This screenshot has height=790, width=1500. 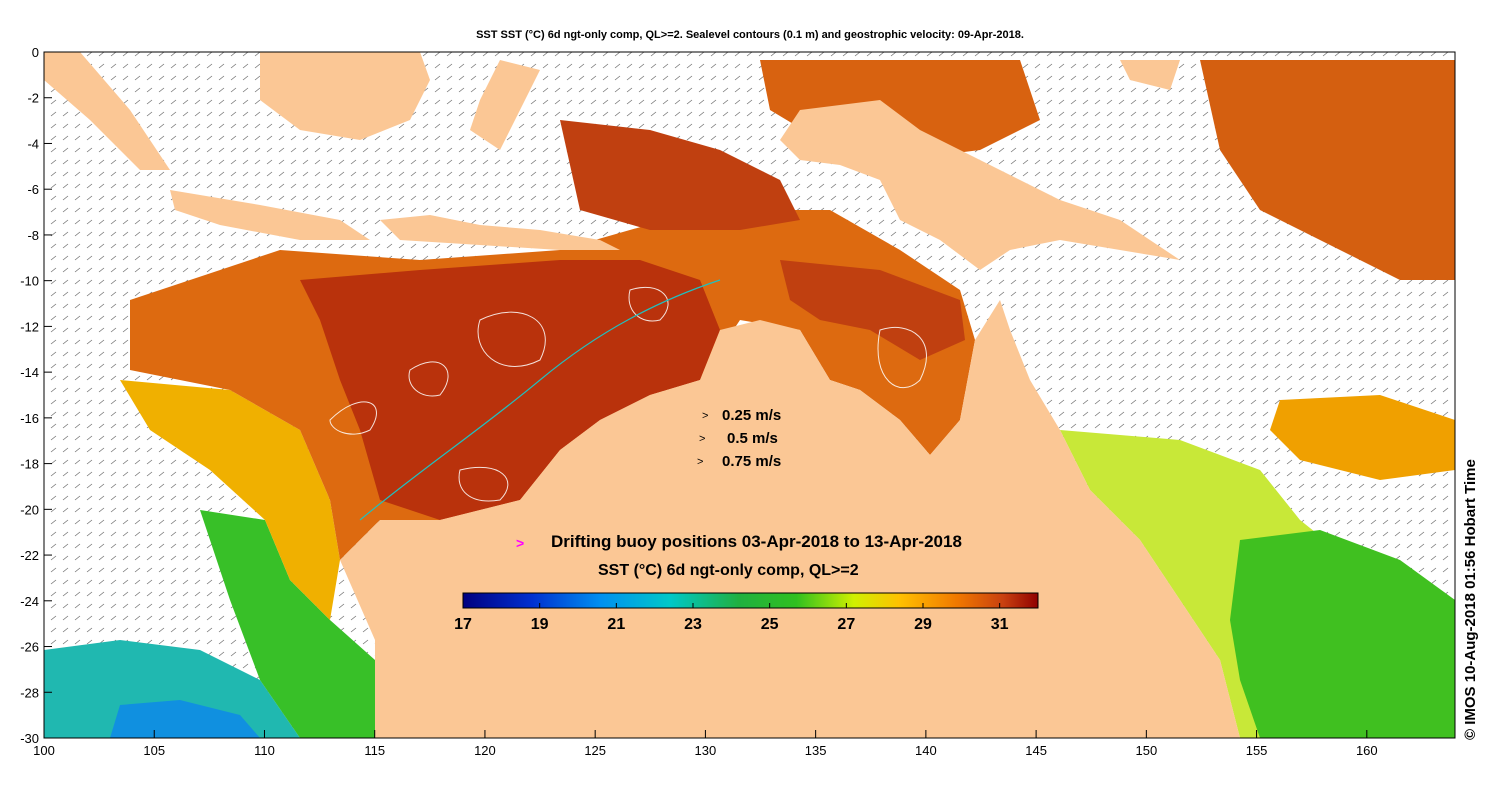 I want to click on lesser-sunda, so click(x=500, y=232).